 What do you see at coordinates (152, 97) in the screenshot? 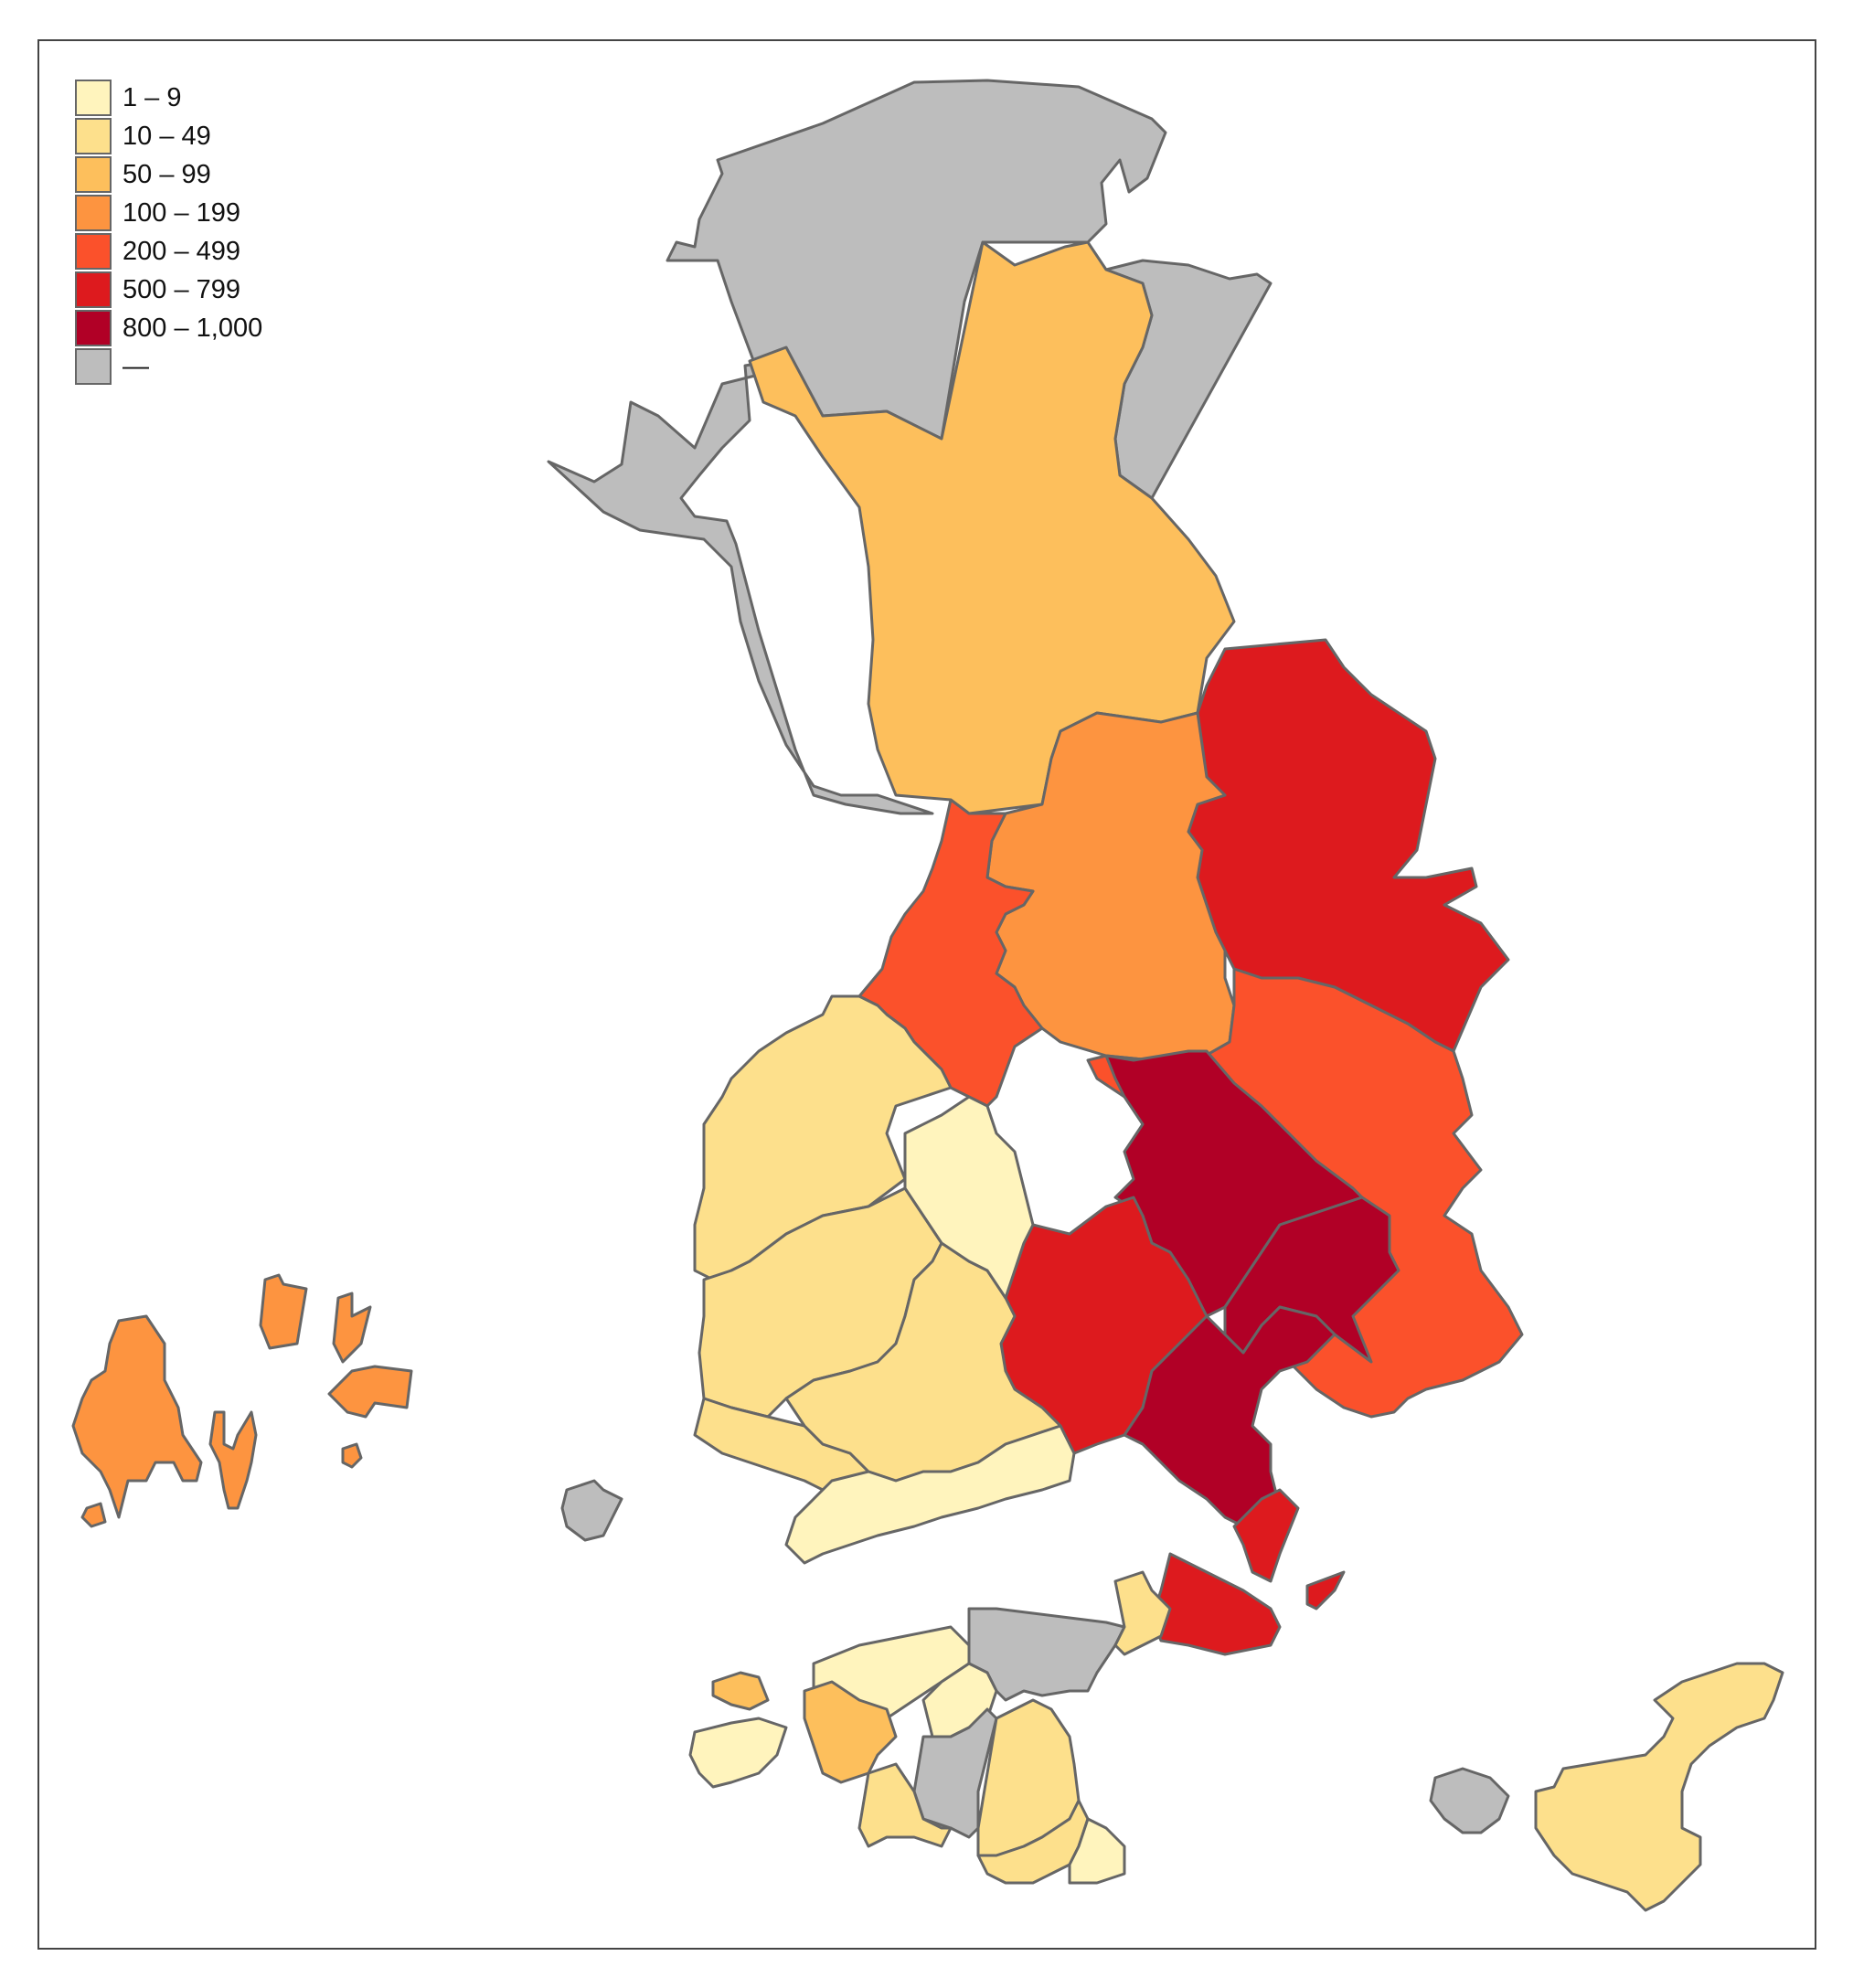
I see `legend-label: 1 – 9` at bounding box center [152, 97].